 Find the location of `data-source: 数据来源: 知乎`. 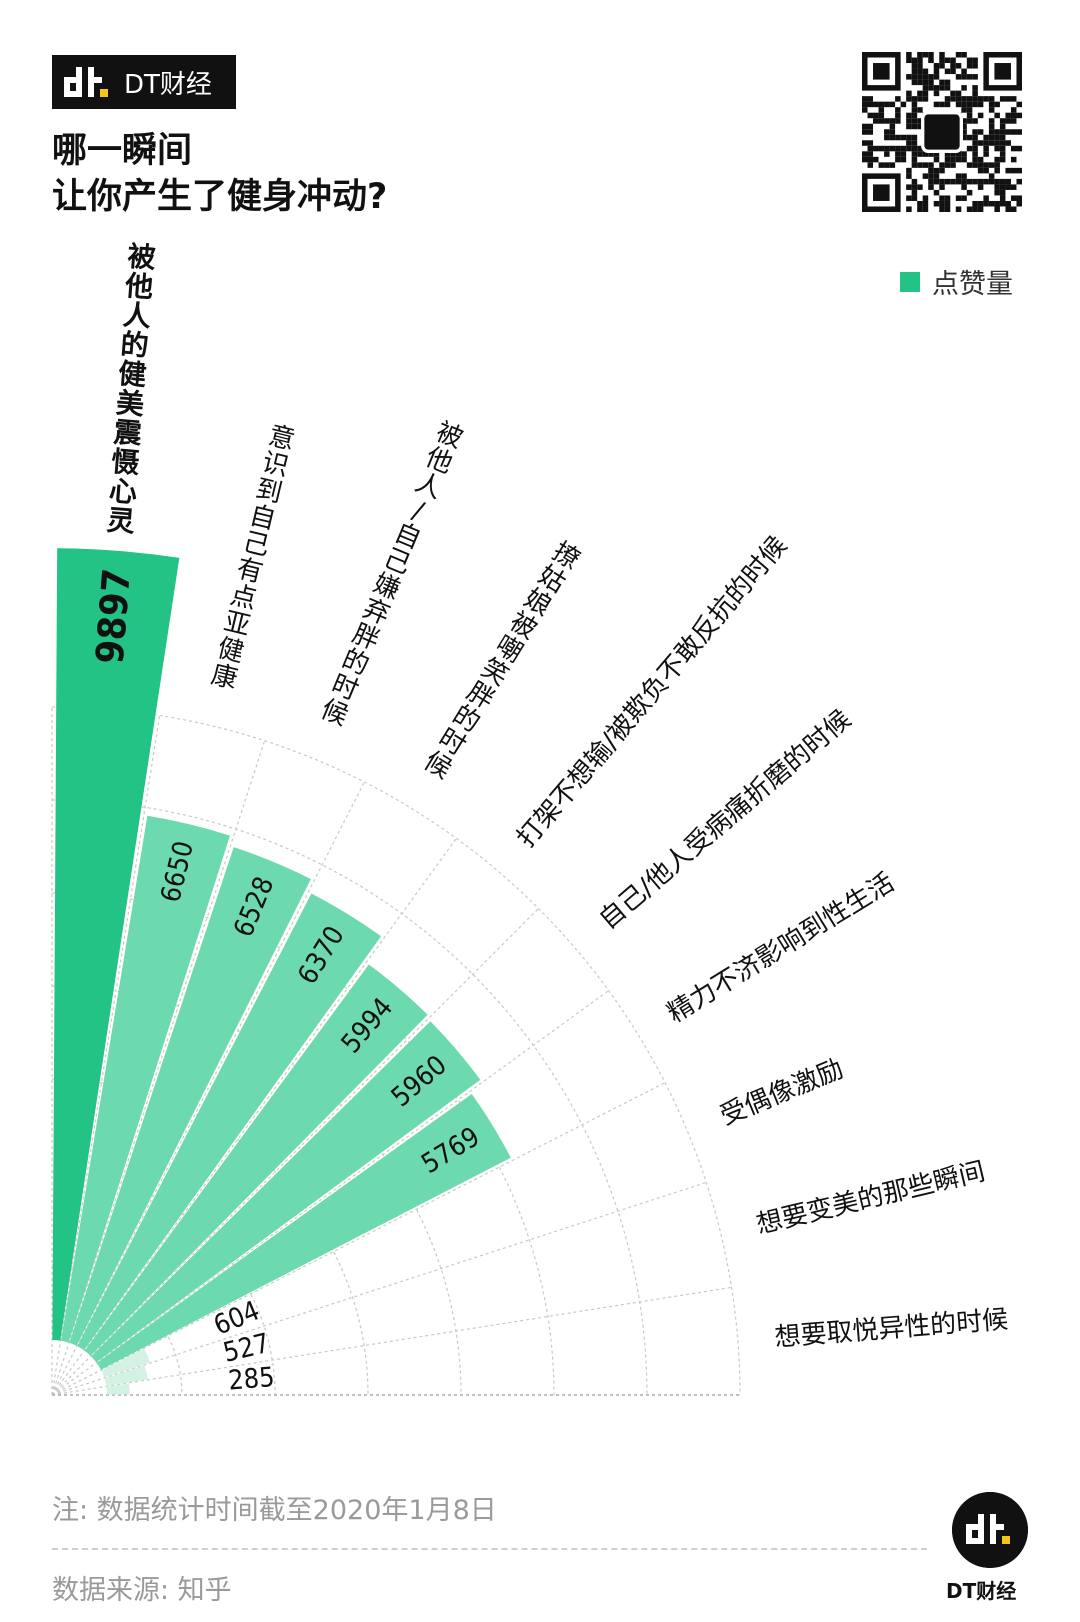

data-source: 数据来源: 知乎 is located at coordinates (142, 1590).